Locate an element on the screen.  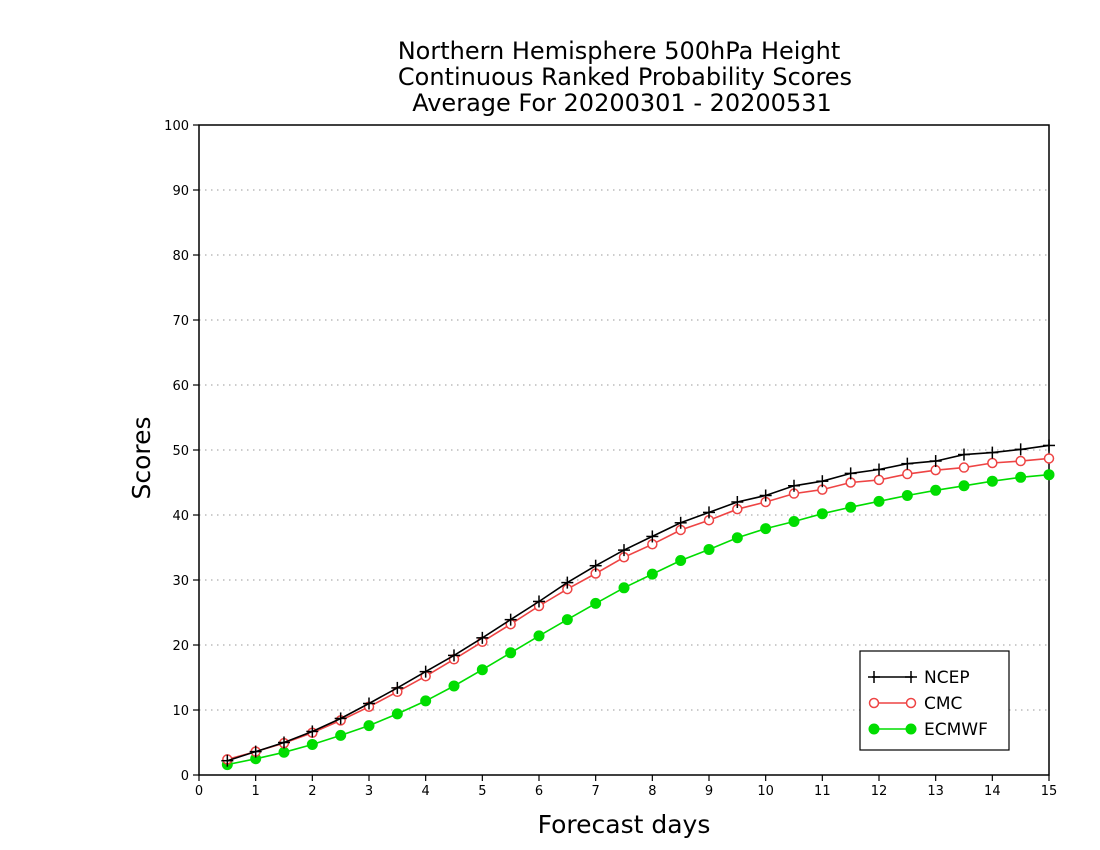
chart-title-line-3: Average For 20200301 - 20200531 is located at coordinates (622, 103).